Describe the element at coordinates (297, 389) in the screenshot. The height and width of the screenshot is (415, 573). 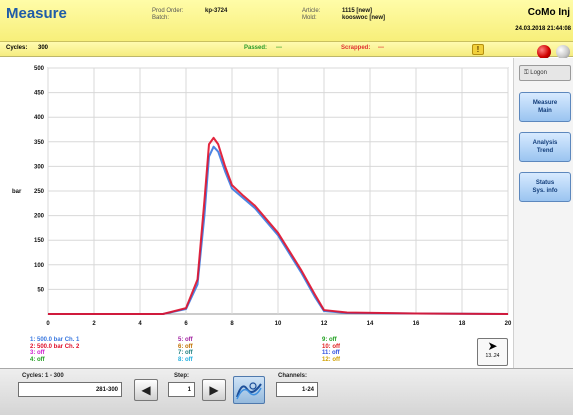
I see `channels-field: 1-24` at that location.